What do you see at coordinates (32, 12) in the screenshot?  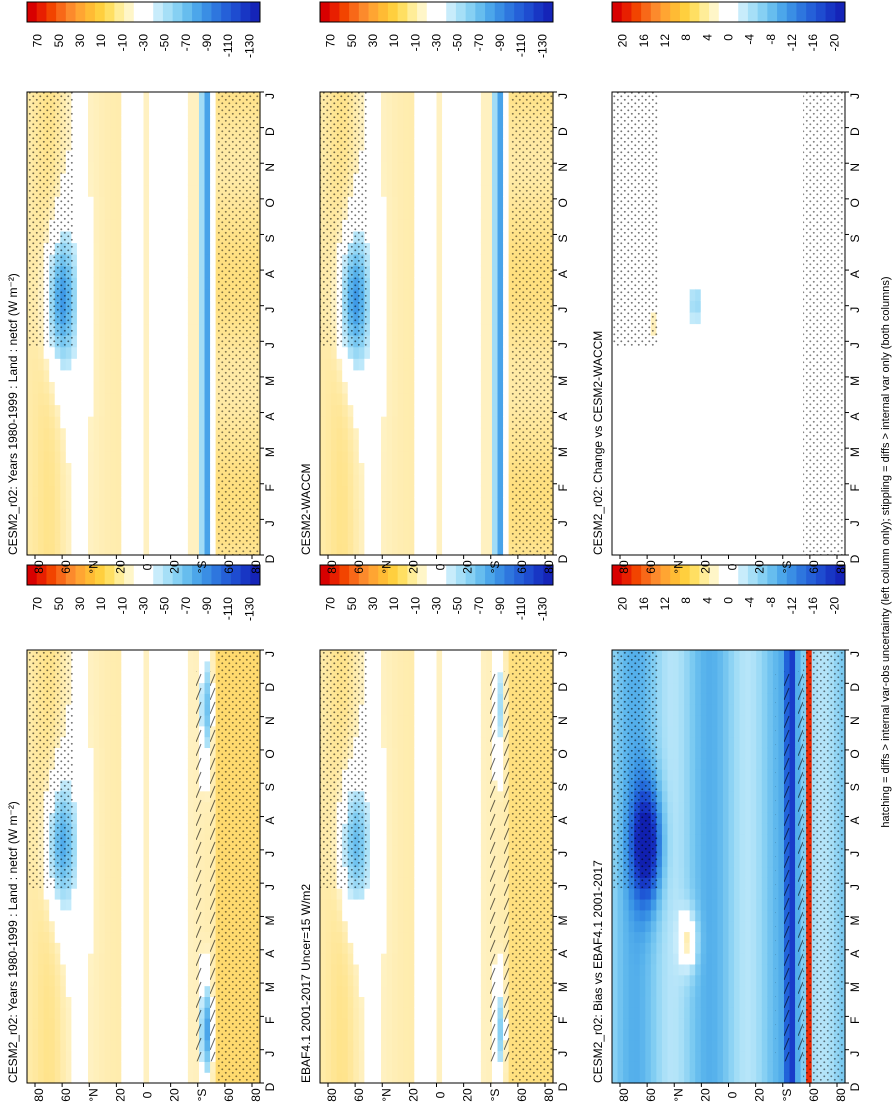 I see `colorbar-swatch` at bounding box center [32, 12].